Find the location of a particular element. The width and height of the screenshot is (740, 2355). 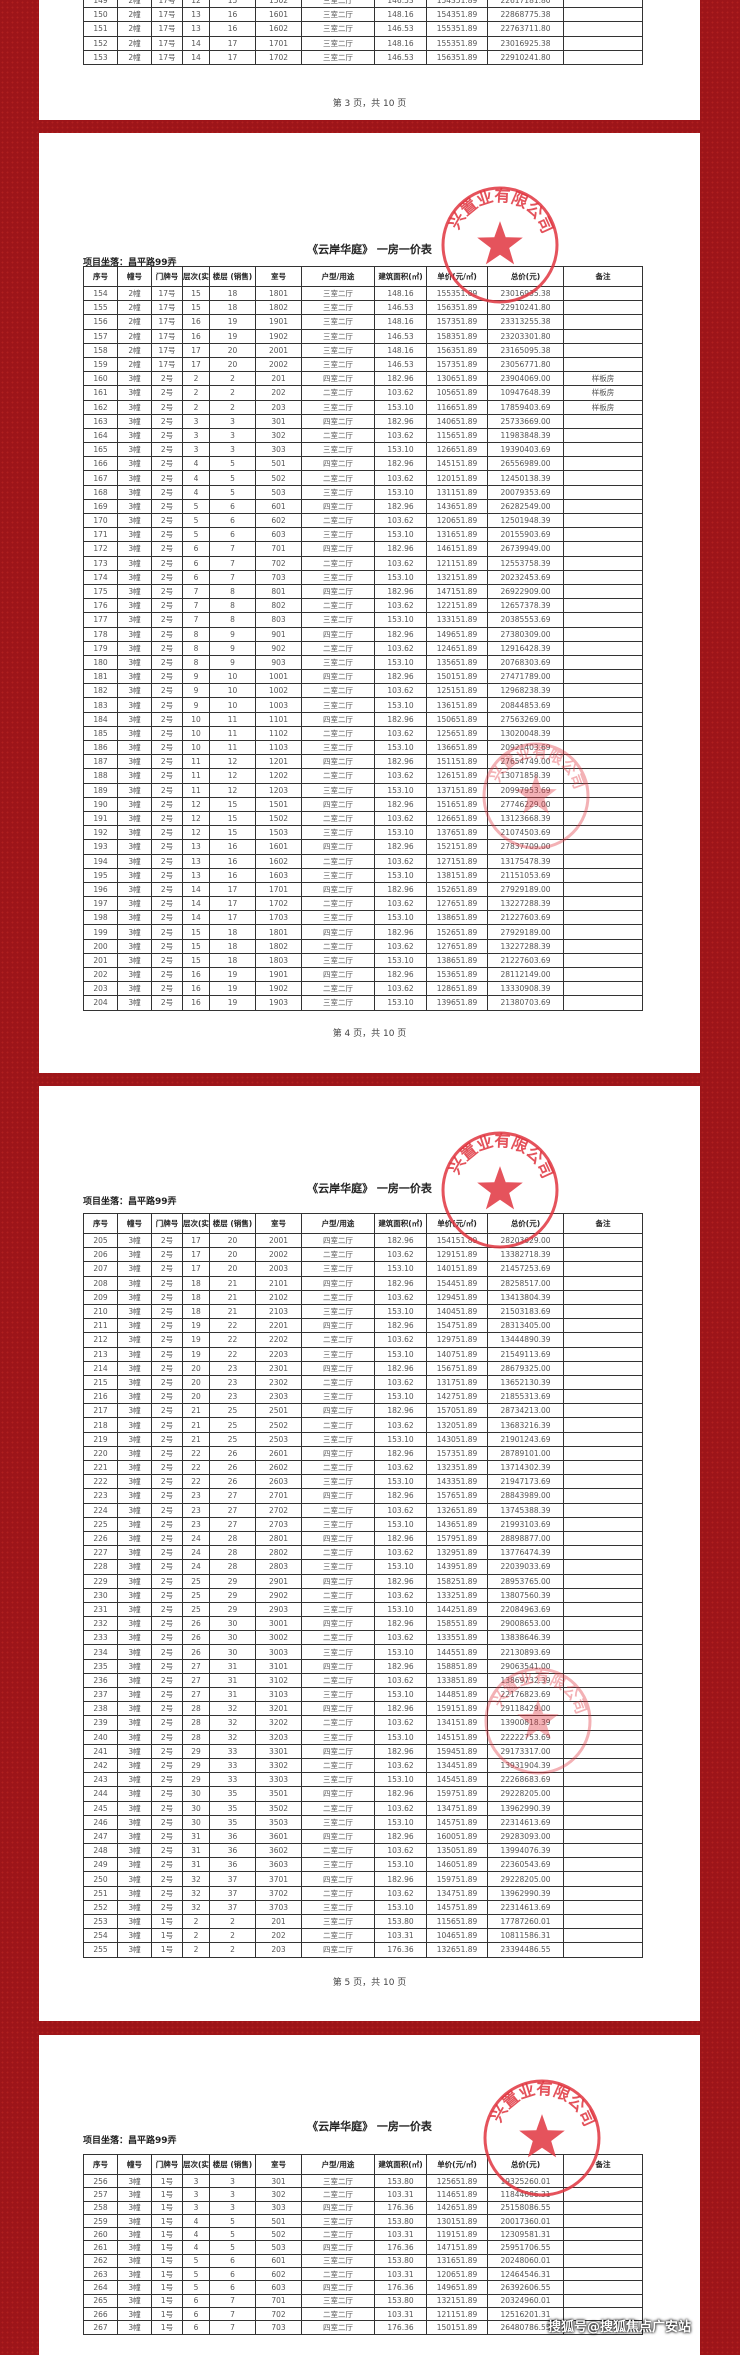

table-cell: 3 is located at coordinates (196, 2207).